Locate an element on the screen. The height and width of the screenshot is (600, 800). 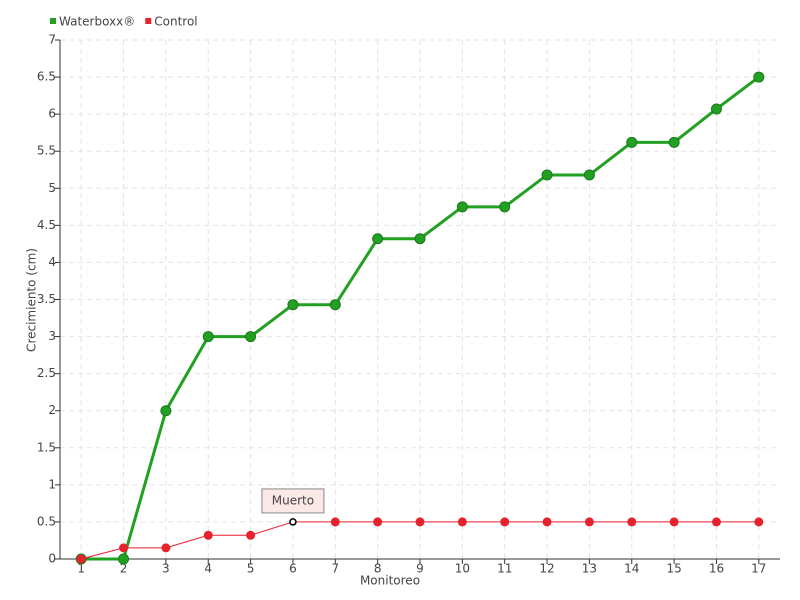
y-tick-label: 4 is located at coordinates (52, 262).